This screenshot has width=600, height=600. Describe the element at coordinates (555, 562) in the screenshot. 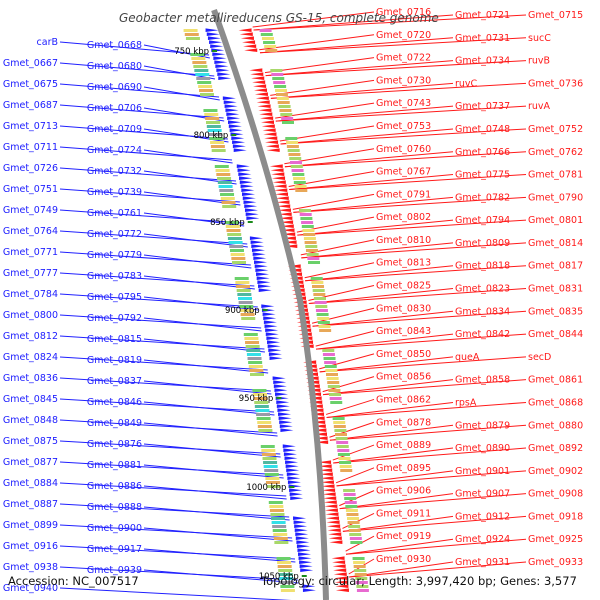

I see `gene-label: Gmet_0933` at that location.